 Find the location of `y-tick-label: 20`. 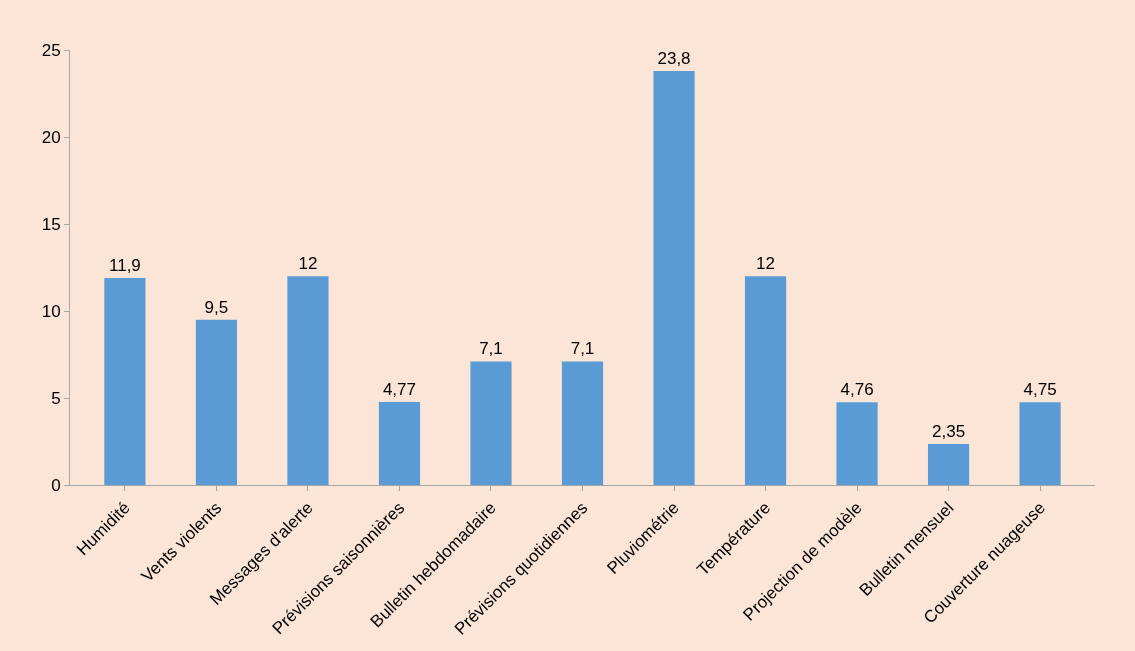

y-tick-label: 20 is located at coordinates (51, 137).